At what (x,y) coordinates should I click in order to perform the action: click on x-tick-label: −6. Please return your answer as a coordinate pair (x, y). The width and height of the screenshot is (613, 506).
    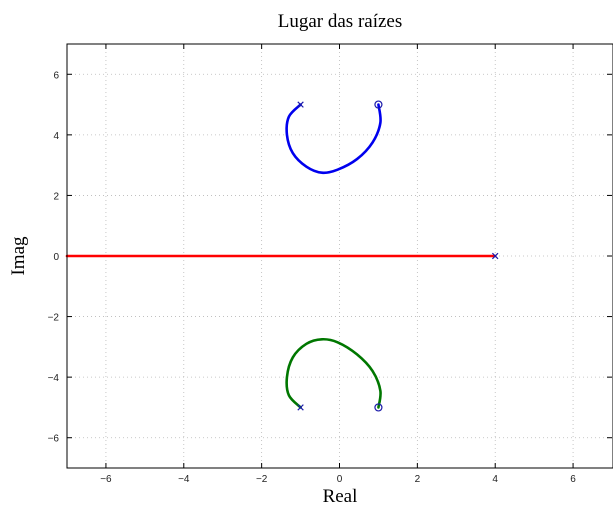
    Looking at the image, I should click on (106, 479).